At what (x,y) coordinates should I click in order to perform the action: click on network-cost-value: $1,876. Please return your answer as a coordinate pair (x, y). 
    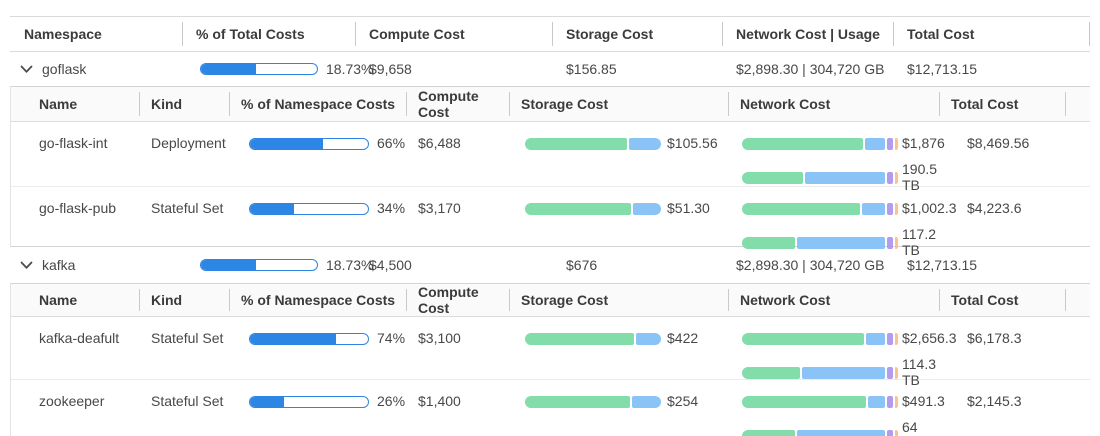
    Looking at the image, I should click on (923, 143).